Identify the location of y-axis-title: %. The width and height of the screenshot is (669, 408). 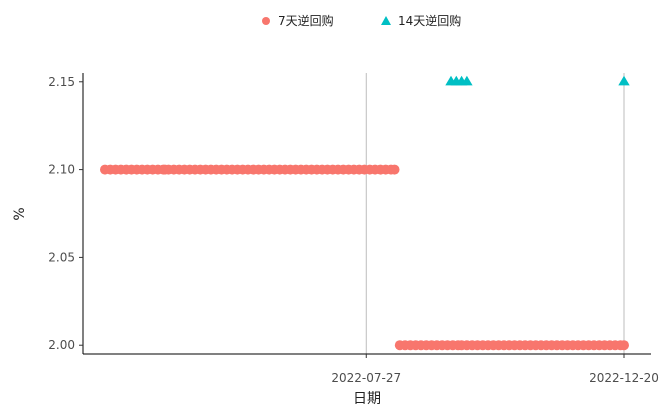
(20, 213).